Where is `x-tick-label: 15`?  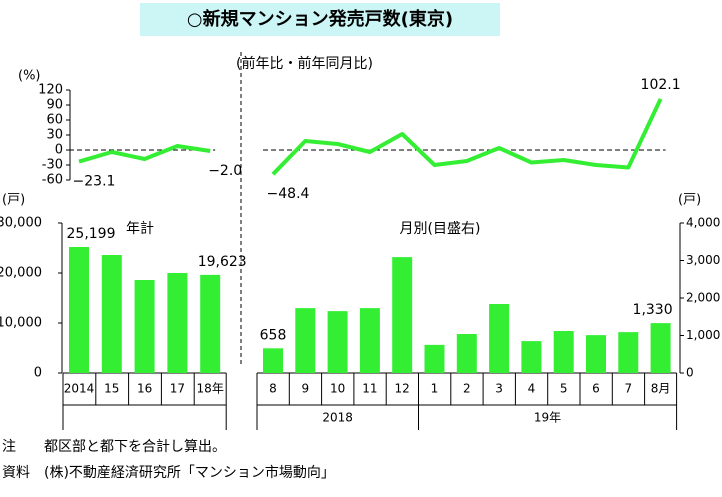 x-tick-label: 15 is located at coordinates (111, 389).